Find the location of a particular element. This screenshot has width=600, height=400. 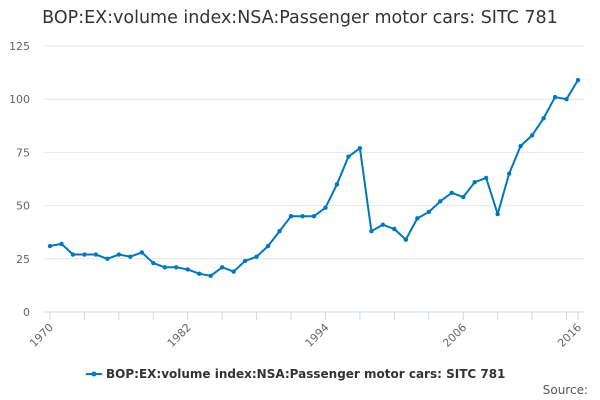

legend-marker is located at coordinates (94, 374).